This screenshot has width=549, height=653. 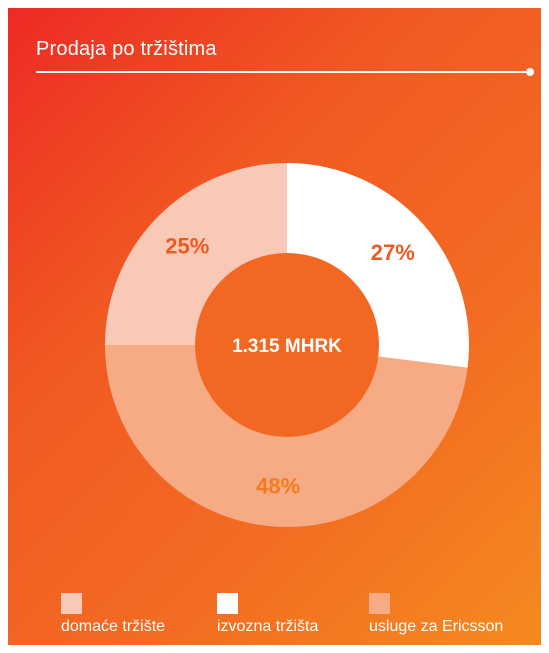 What do you see at coordinates (283, 72) in the screenshot?
I see `title-underline` at bounding box center [283, 72].